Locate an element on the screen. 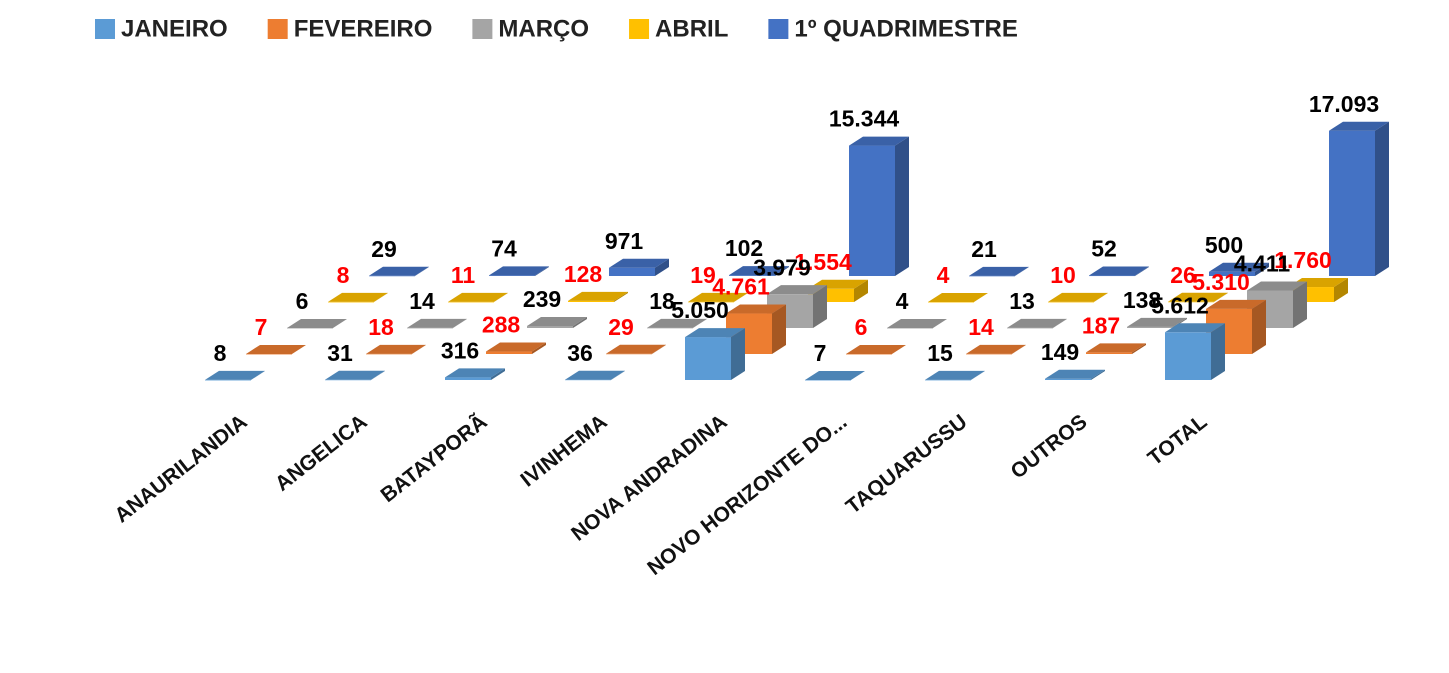  x-tick-label: ANAURILANDIA is located at coordinates (180, 468).